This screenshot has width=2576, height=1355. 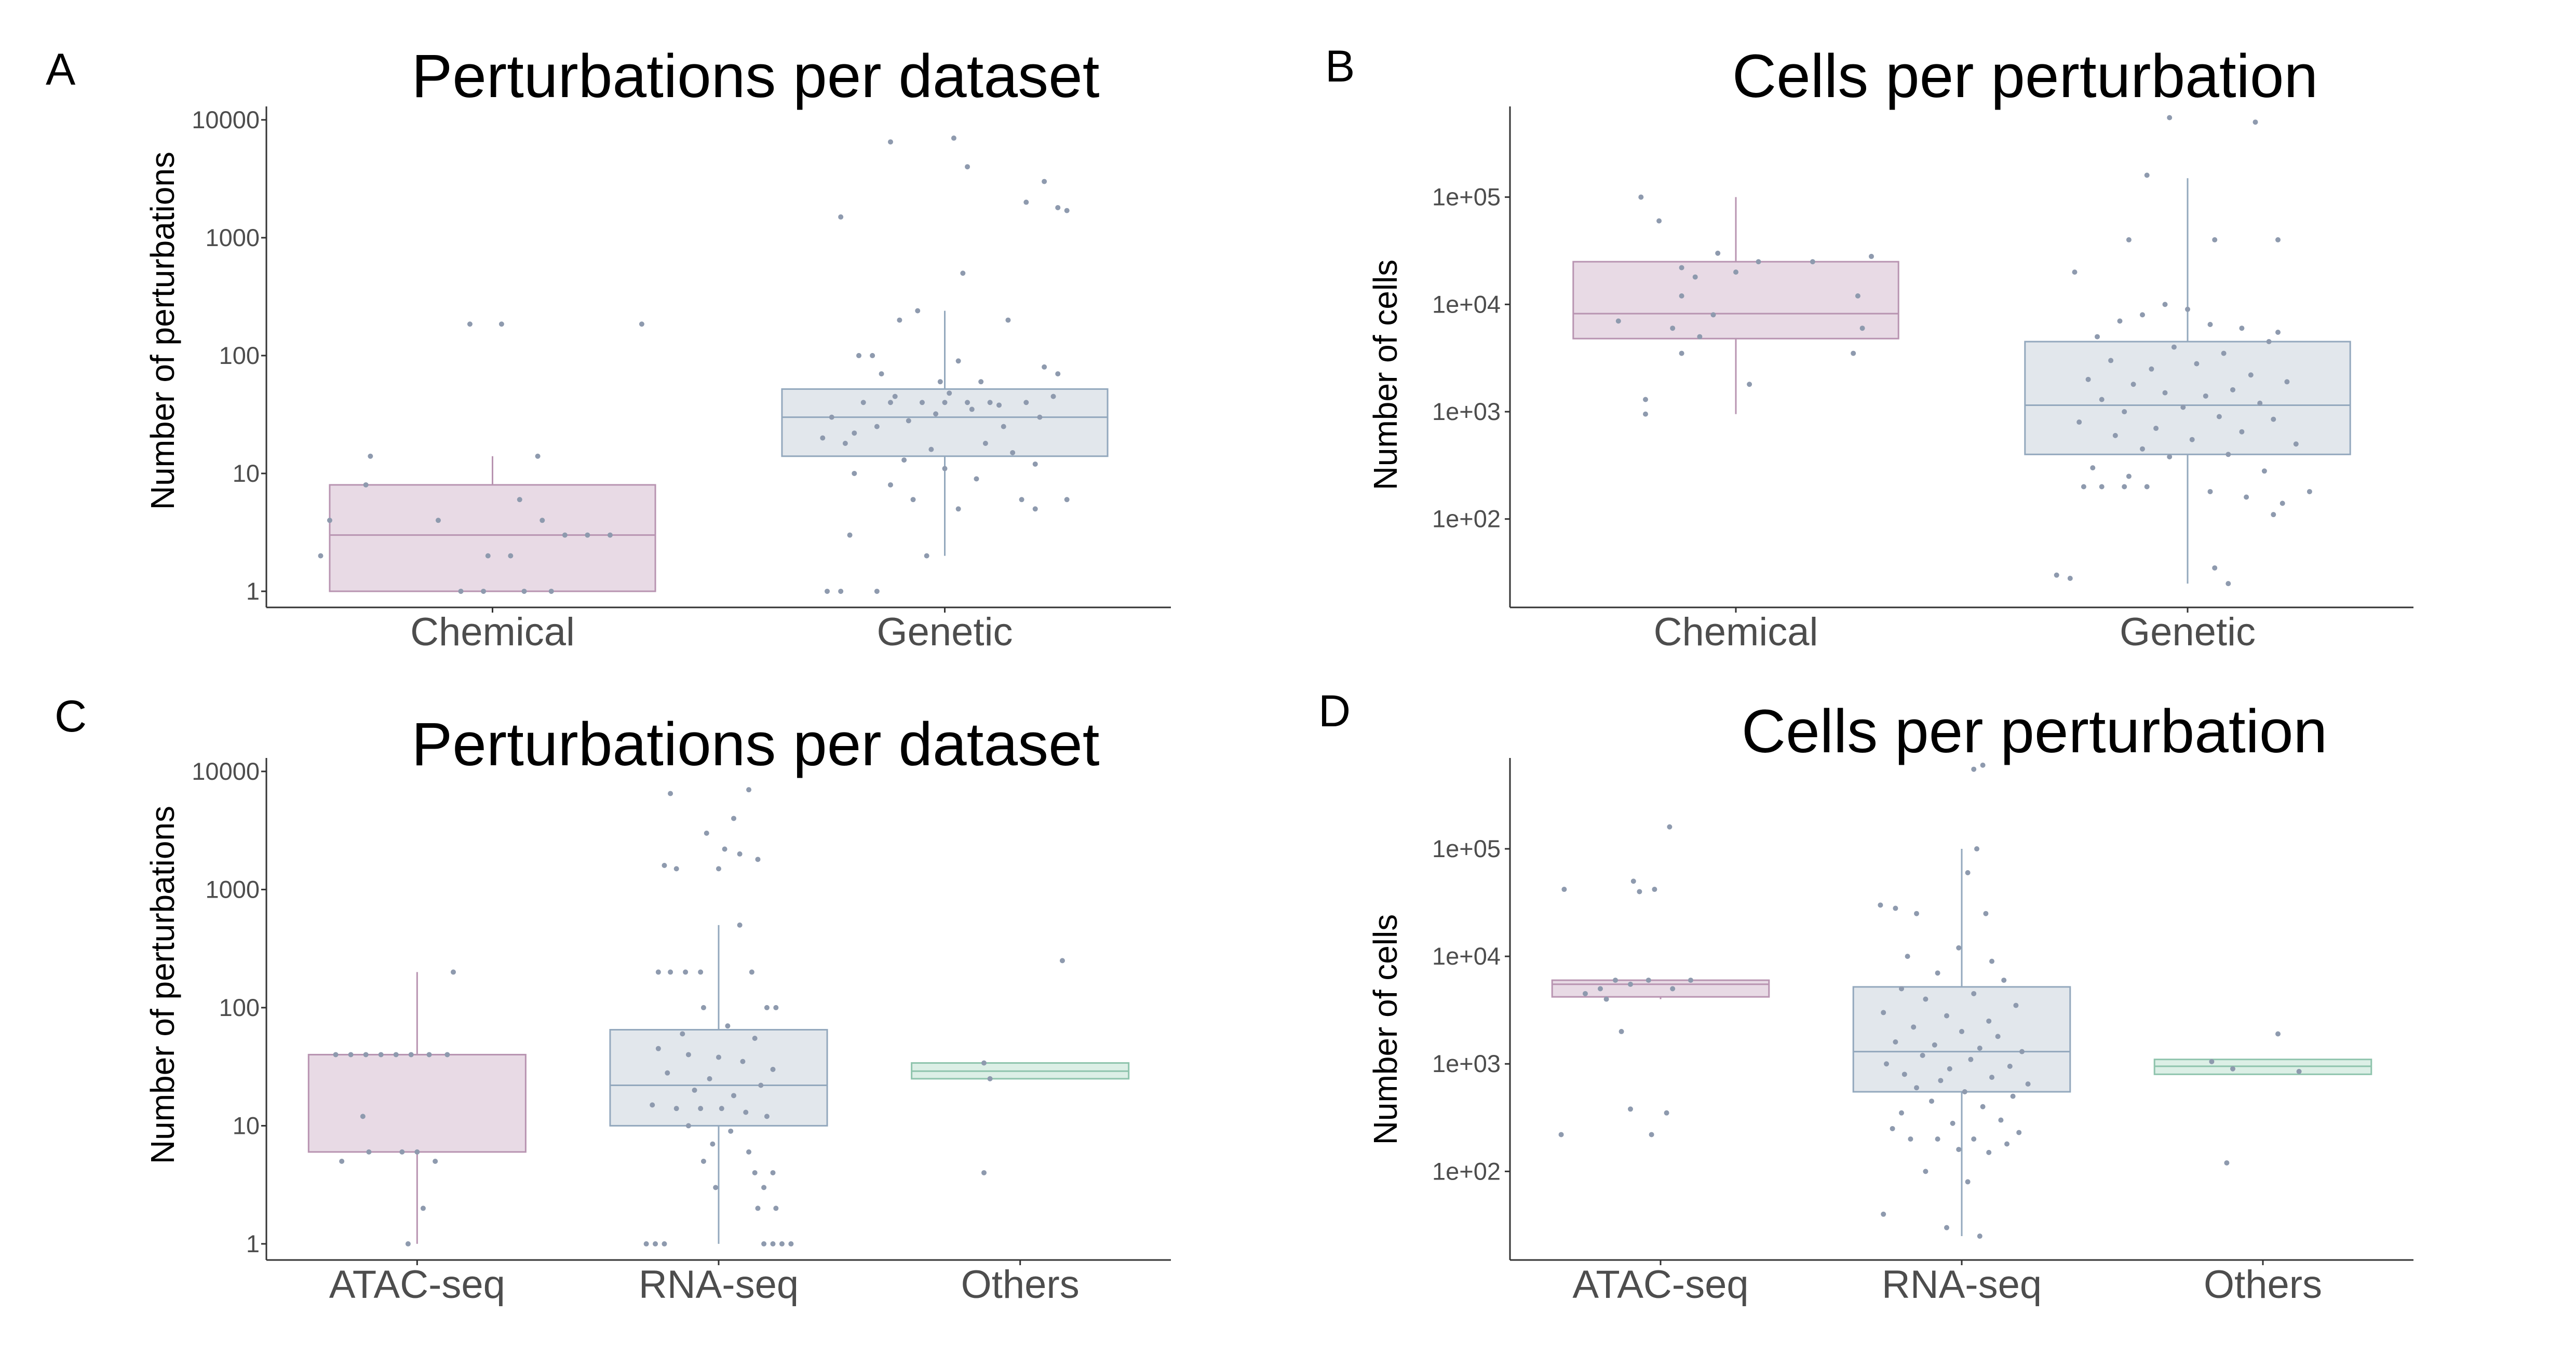 I want to click on y-axis-label: Number of cells, so click(x=1385, y=1029).